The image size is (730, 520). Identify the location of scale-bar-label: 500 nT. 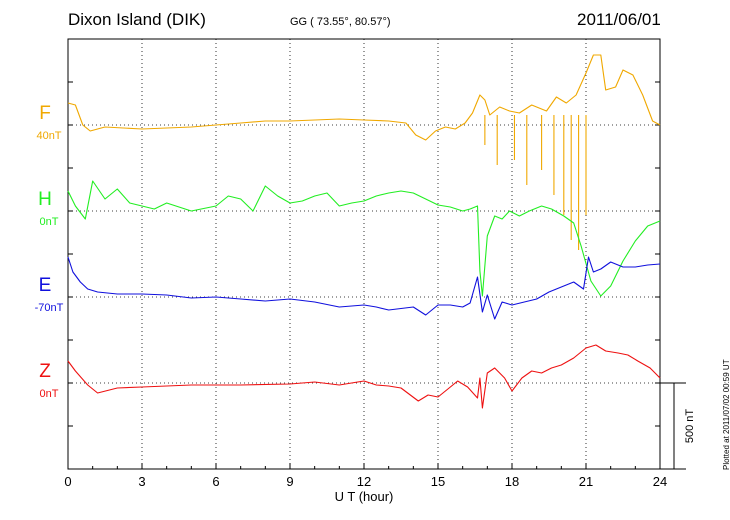
(690, 426).